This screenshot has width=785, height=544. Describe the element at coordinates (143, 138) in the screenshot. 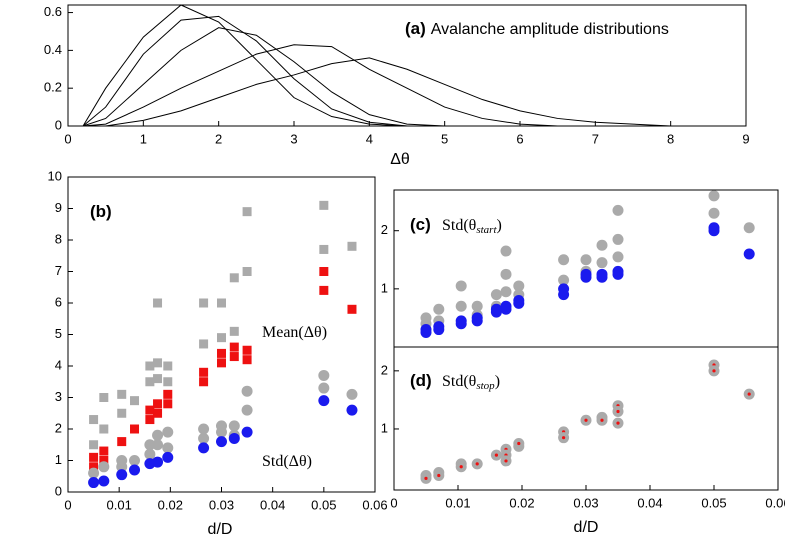

I see `x-tick-label: 1` at that location.